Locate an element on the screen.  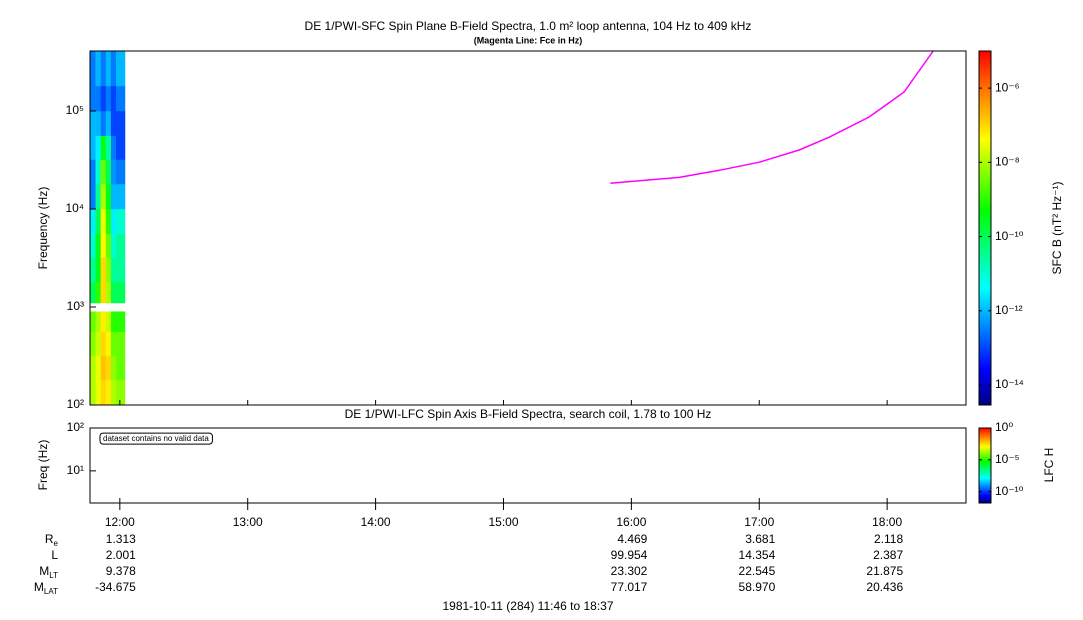
ephemeris-value: 2.001 is located at coordinates (121, 555).